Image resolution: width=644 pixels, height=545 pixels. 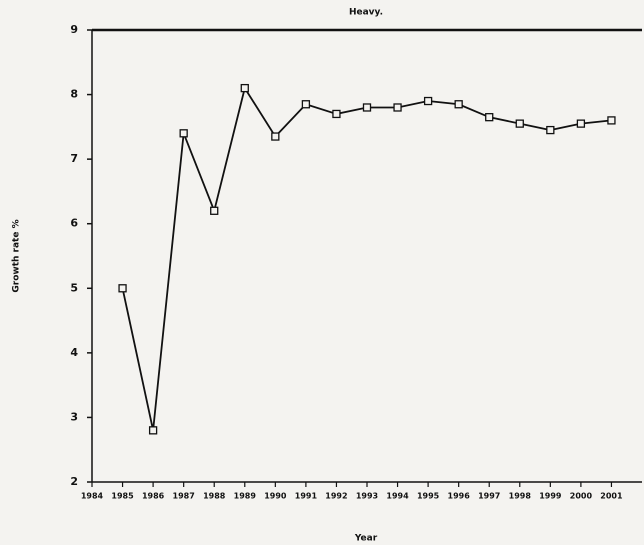 I want to click on x-tick-label: 1998, so click(x=520, y=496).